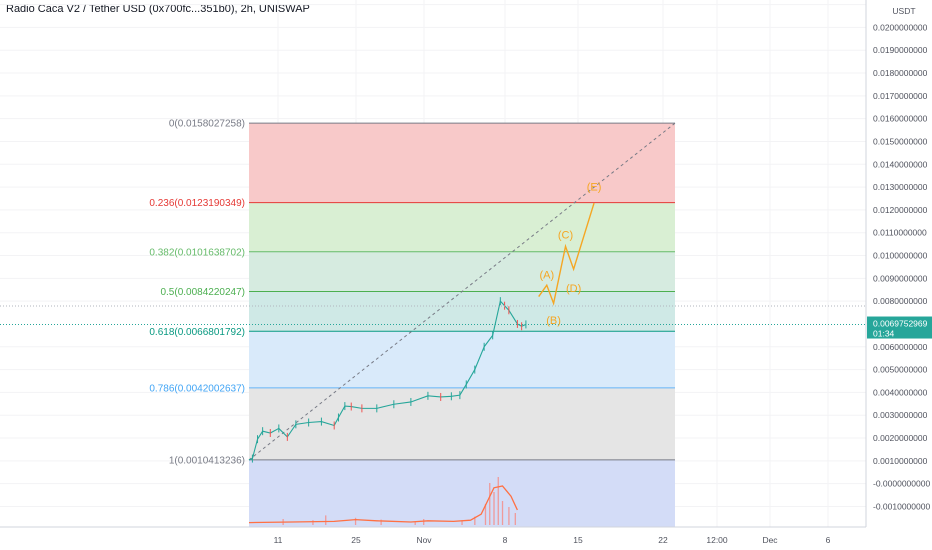 This screenshot has height=550, width=932. I want to click on wave-path, so click(566, 254).